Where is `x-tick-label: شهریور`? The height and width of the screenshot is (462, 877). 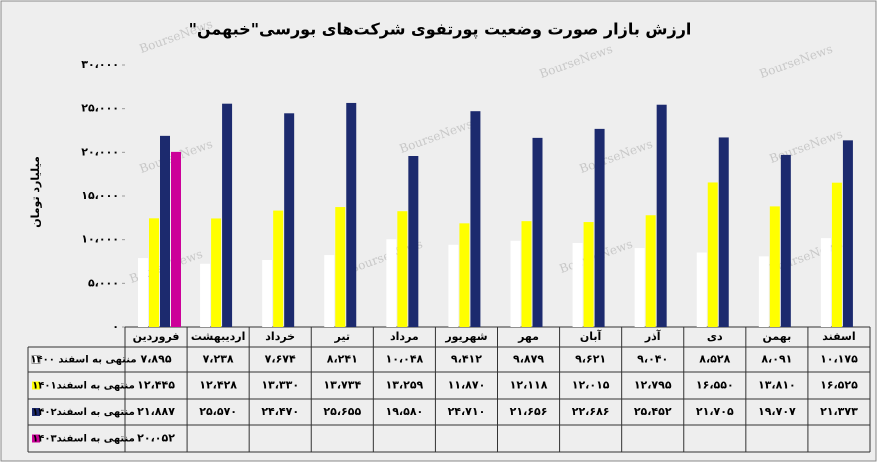
x-tick-label: شهریور is located at coordinates (465, 336).